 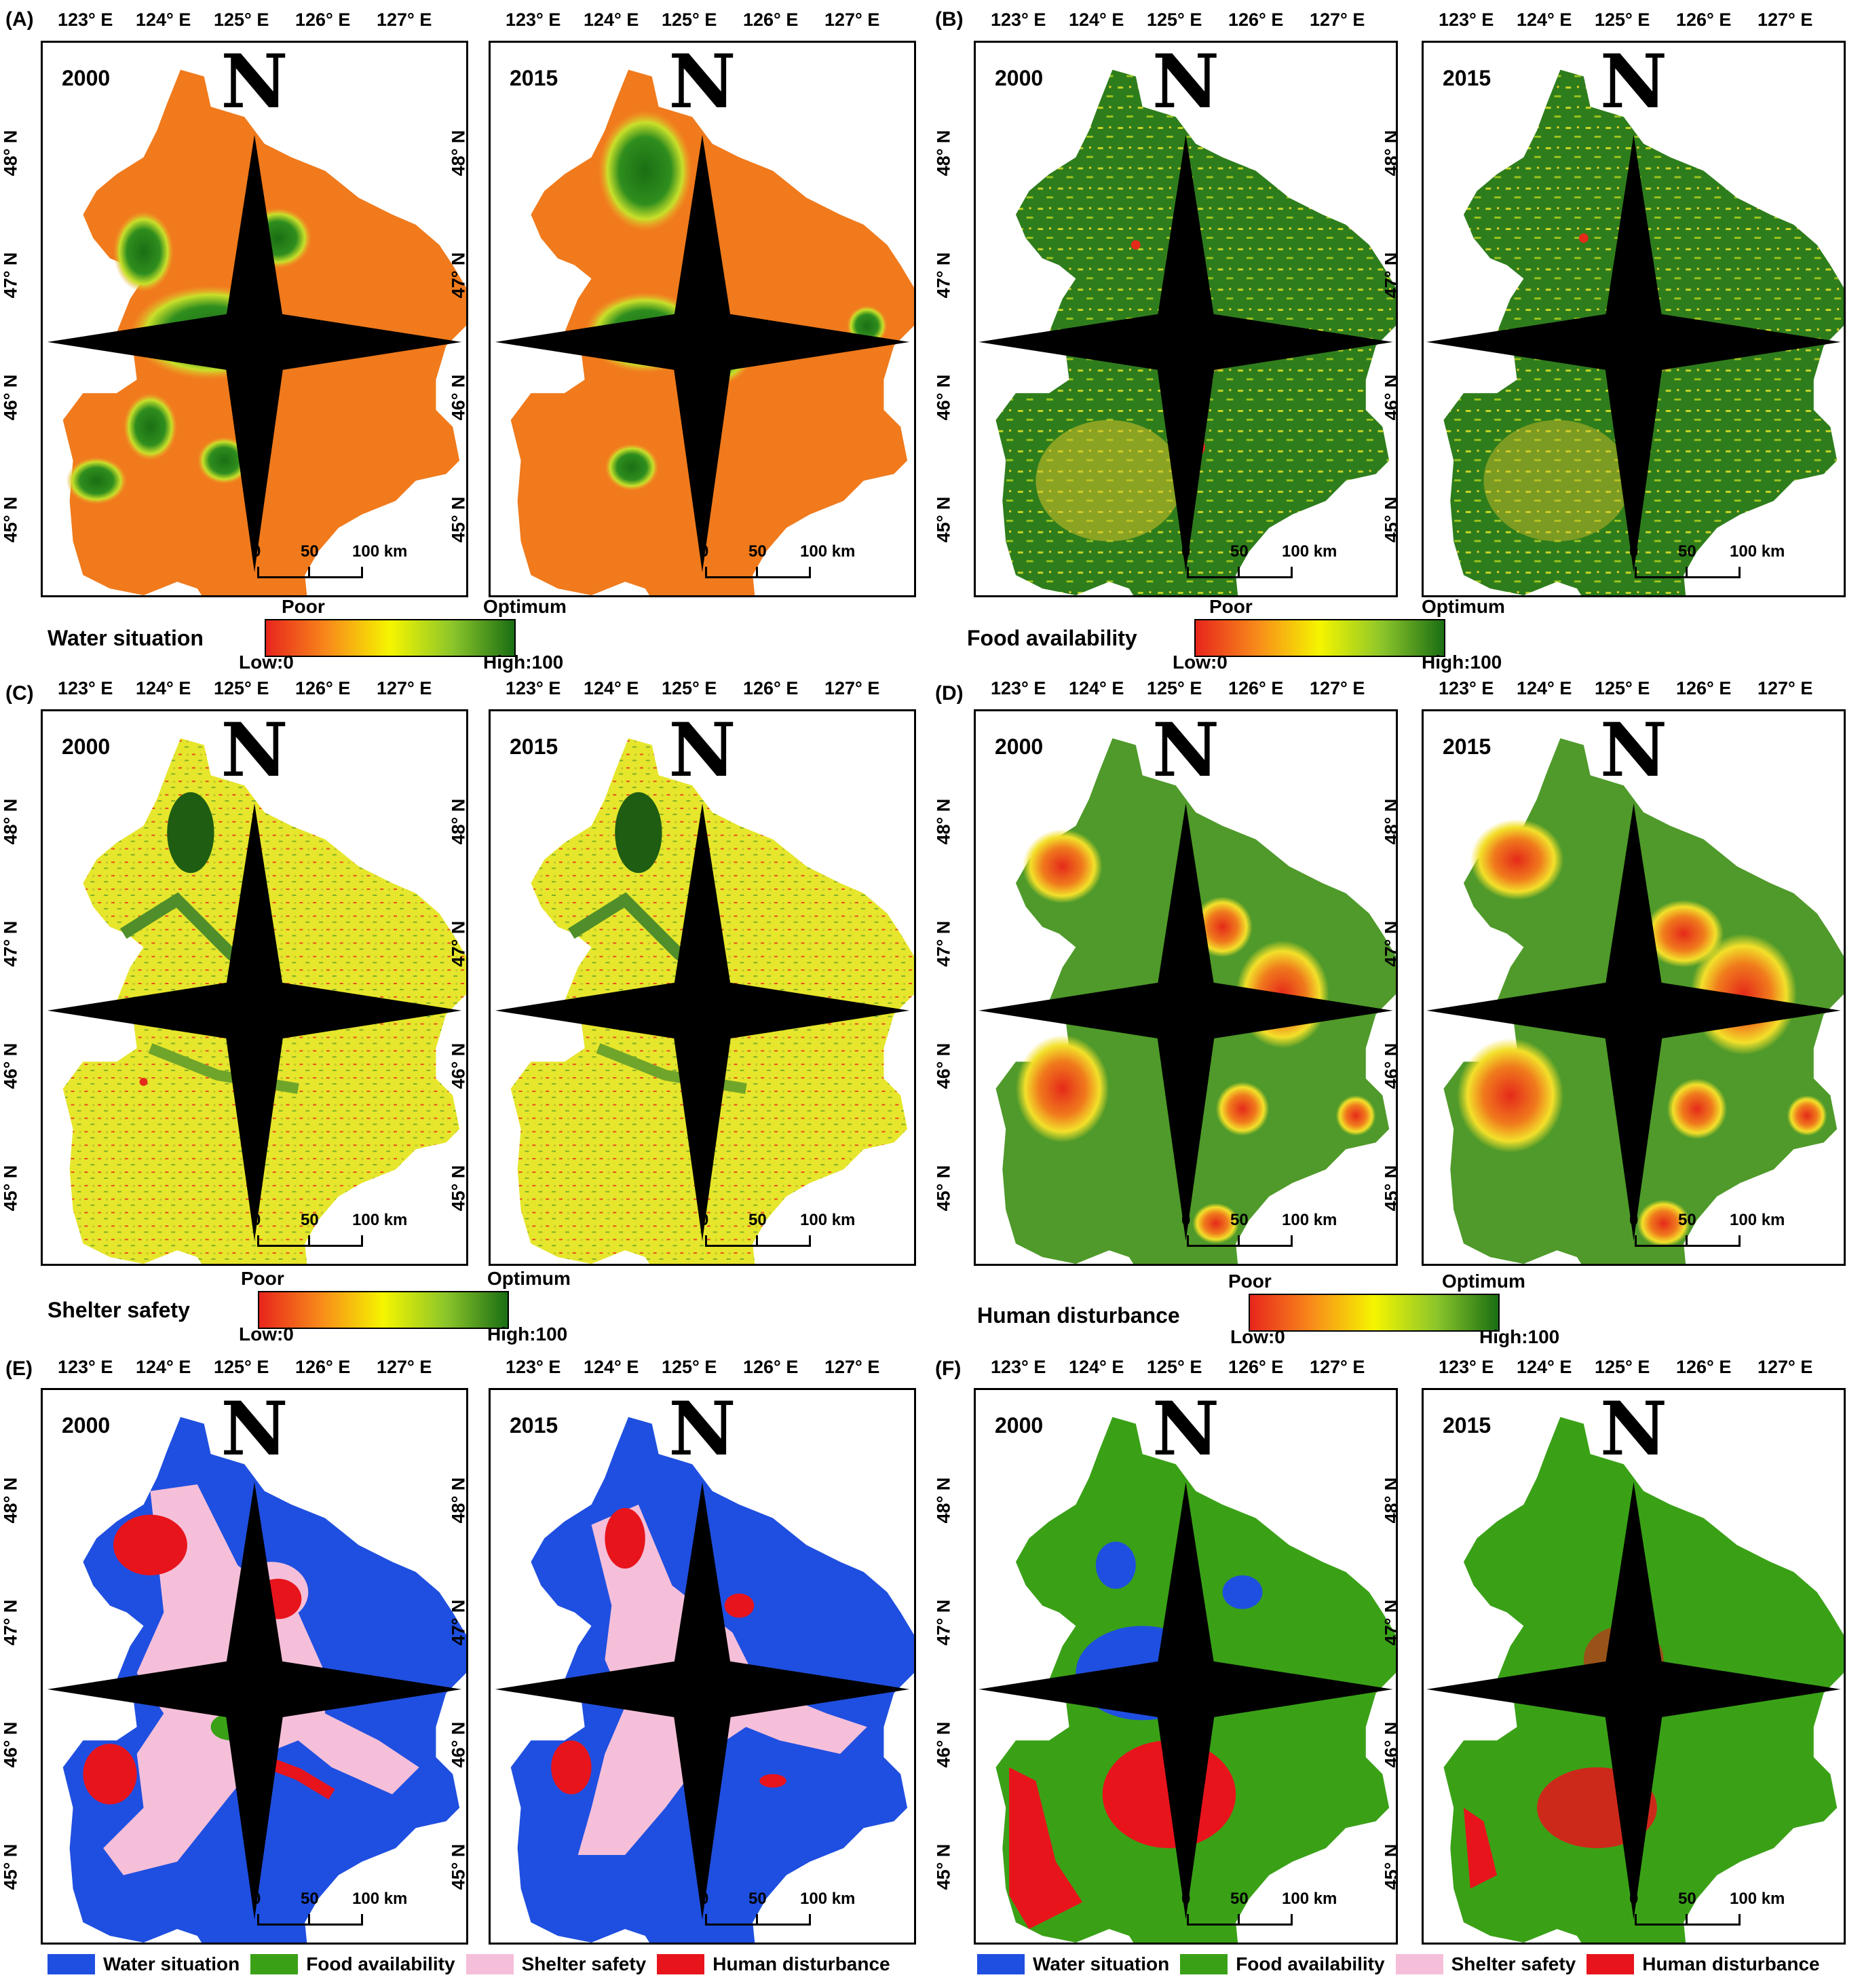 I want to click on swatch-shelter, so click(x=1419, y=1964).